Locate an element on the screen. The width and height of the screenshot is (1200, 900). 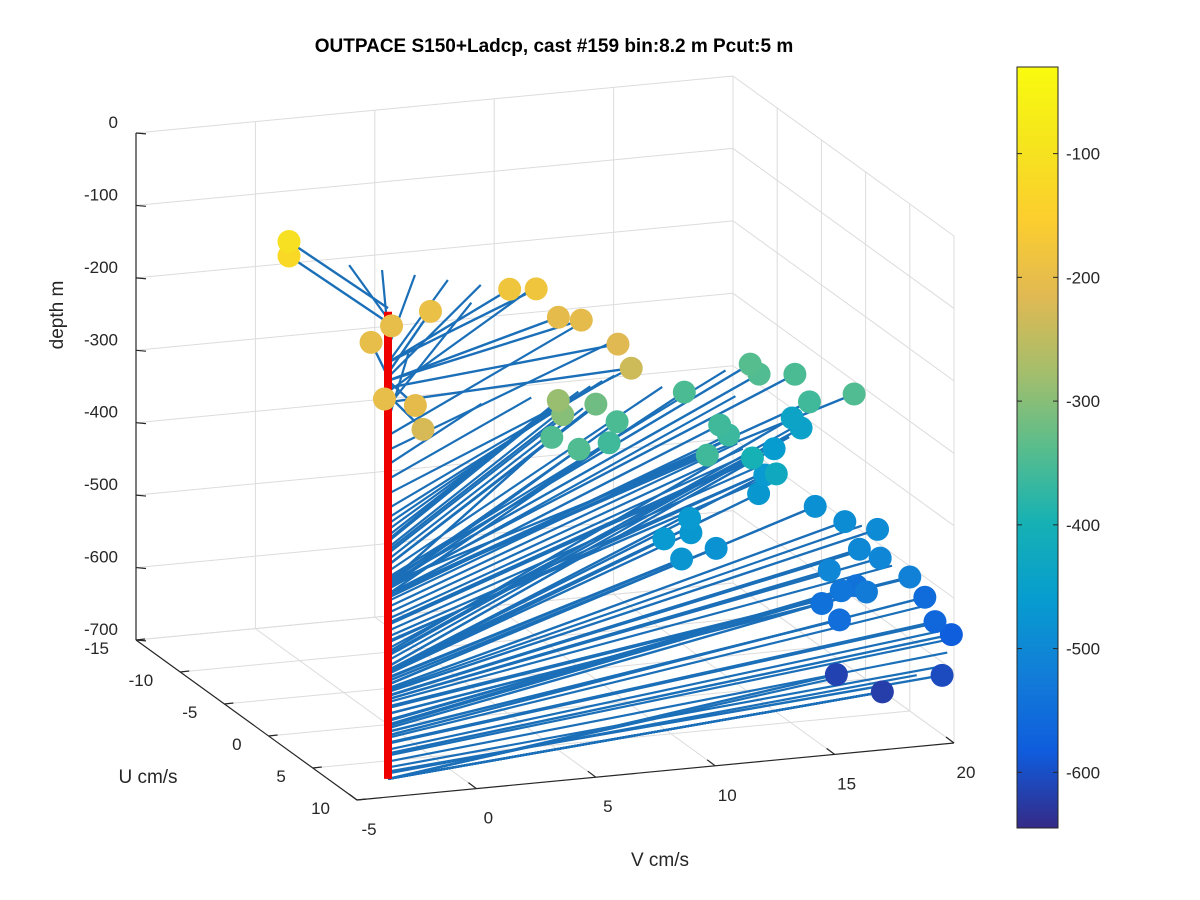
z-axis-label: depth m is located at coordinates (57, 315).